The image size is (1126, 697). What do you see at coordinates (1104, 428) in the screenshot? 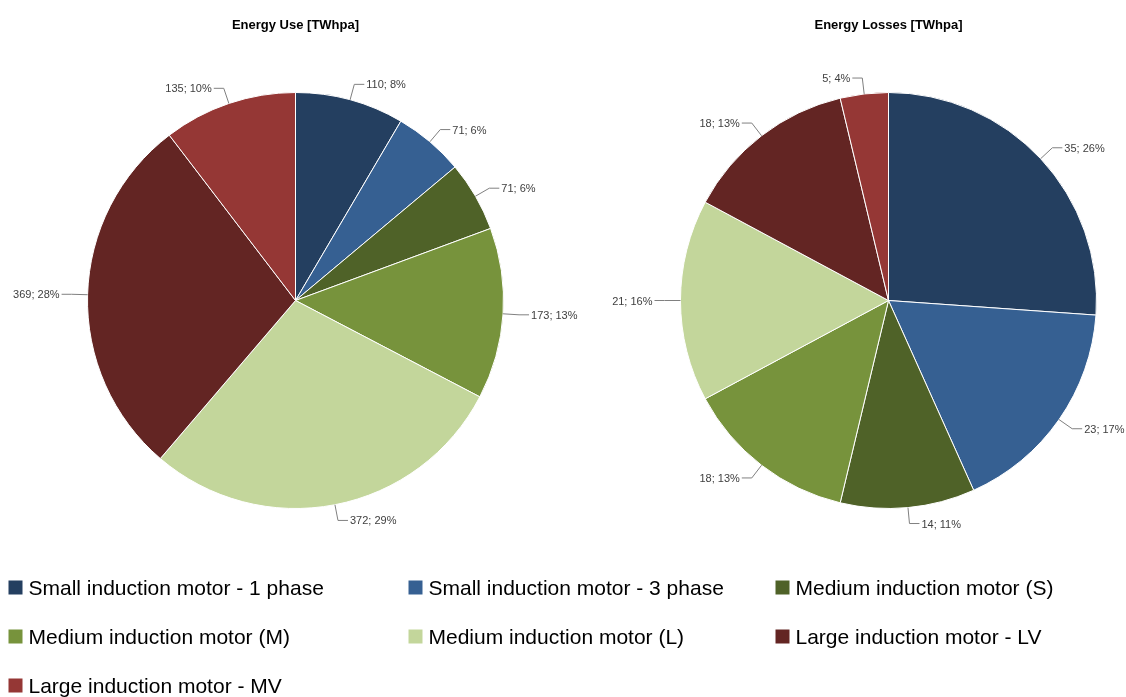
I see `data-label: 23; 17%` at bounding box center [1104, 428].